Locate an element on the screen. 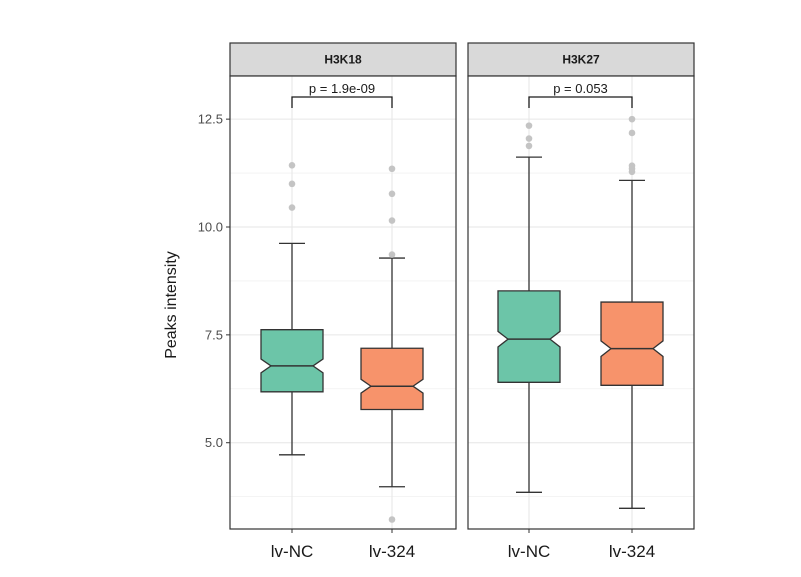 The image size is (801, 577). p-value-label: p = 1.9e-09 is located at coordinates (342, 88).